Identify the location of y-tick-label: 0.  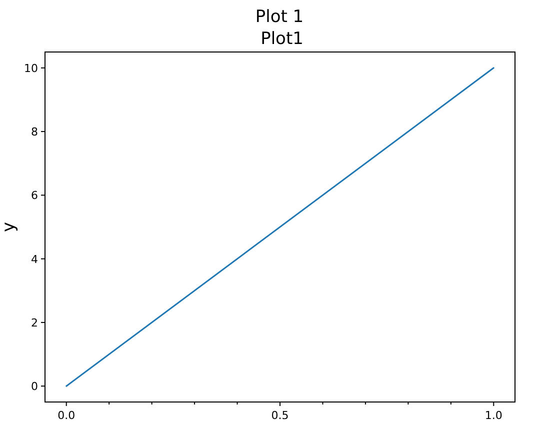
(34, 387).